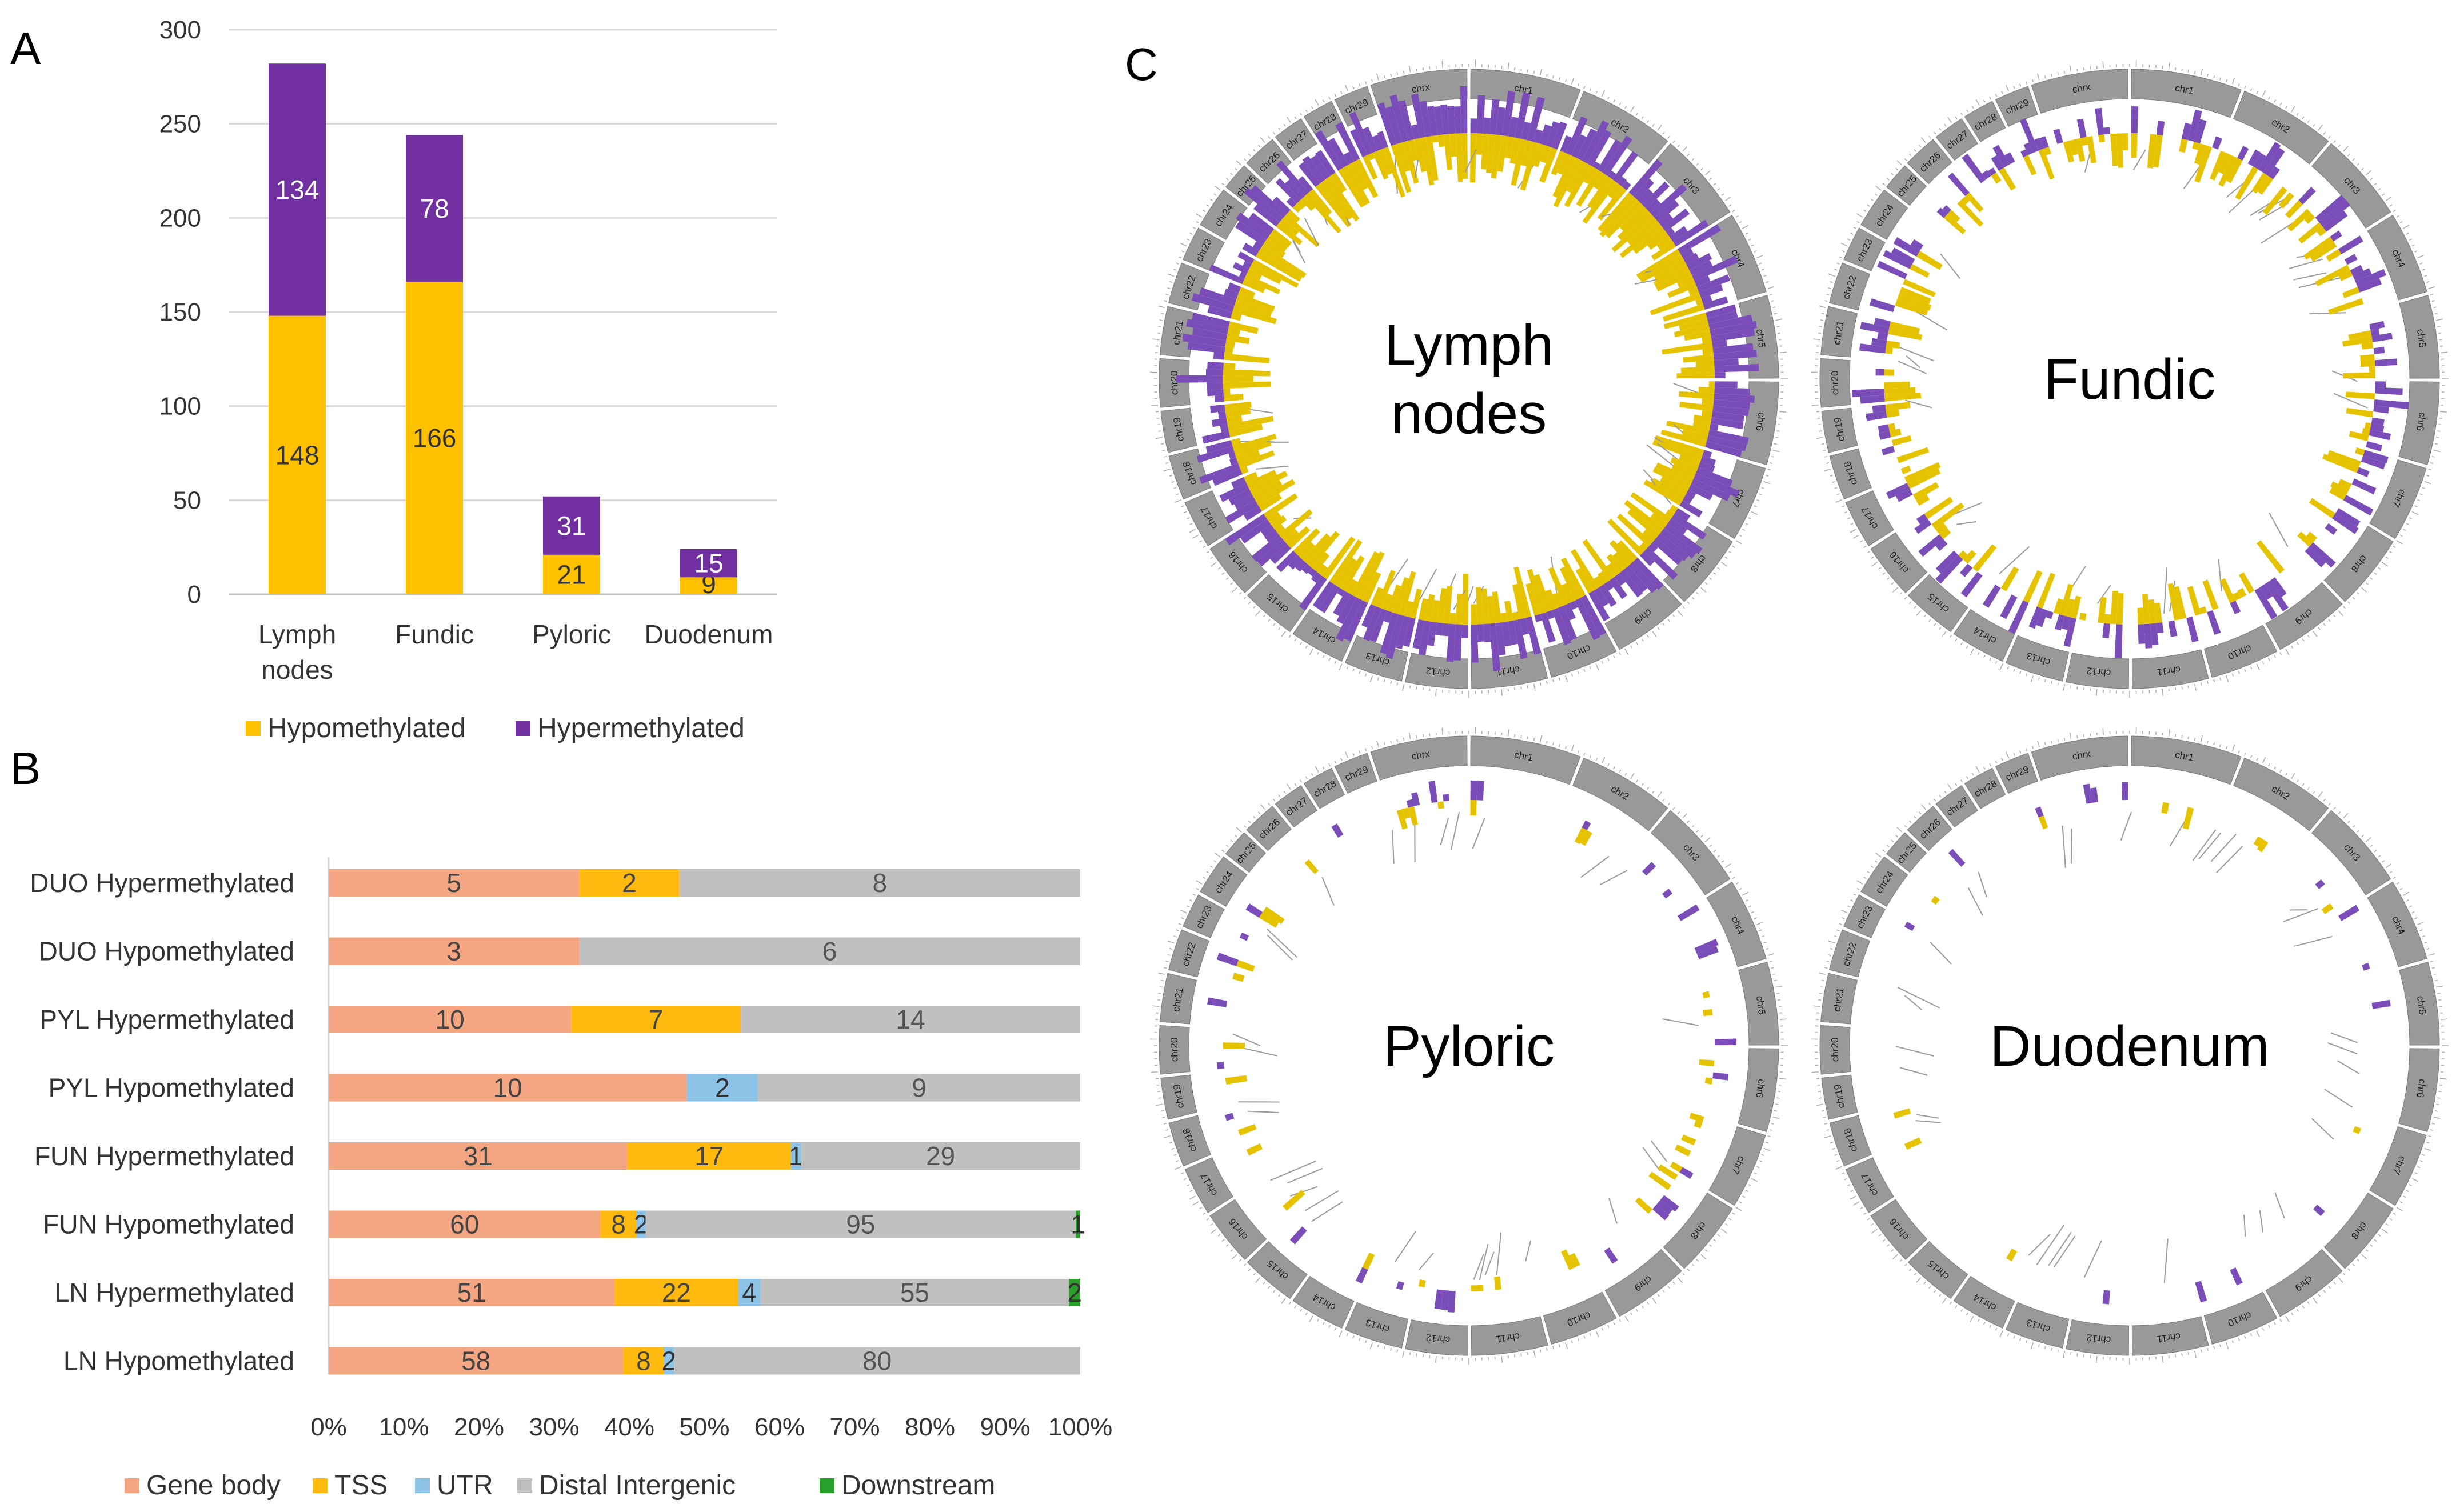 The image size is (2456, 1512). Describe the element at coordinates (829, 951) in the screenshot. I see `data-label: 6` at that location.